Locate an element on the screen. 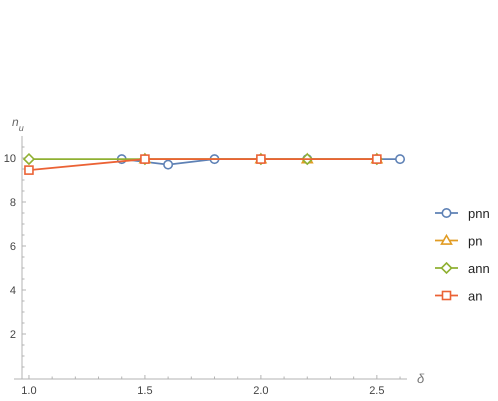 The width and height of the screenshot is (498, 401). y-axis-title: n$_{u}$ is located at coordinates (18, 124).